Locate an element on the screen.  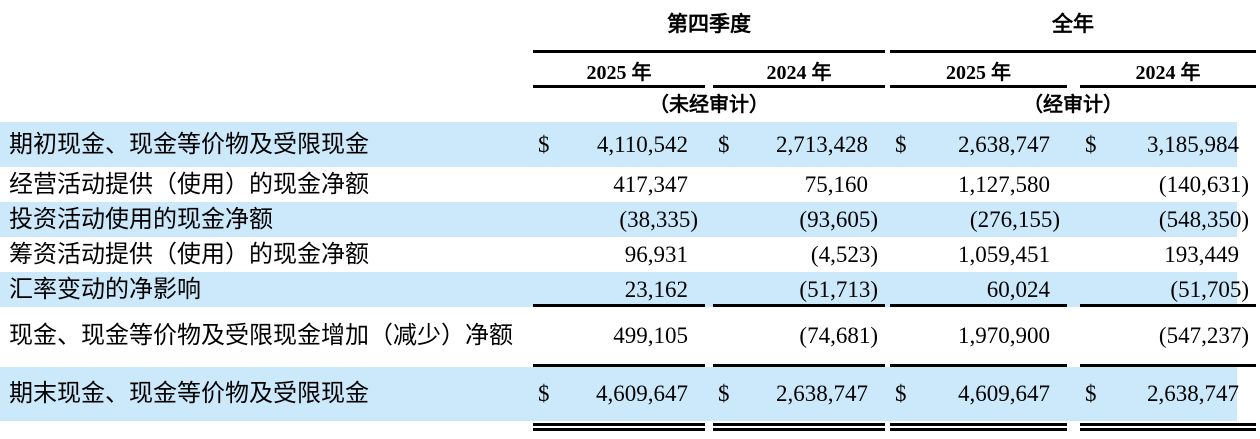
cell-fy-2024: 193,449 is located at coordinates (1168, 254).